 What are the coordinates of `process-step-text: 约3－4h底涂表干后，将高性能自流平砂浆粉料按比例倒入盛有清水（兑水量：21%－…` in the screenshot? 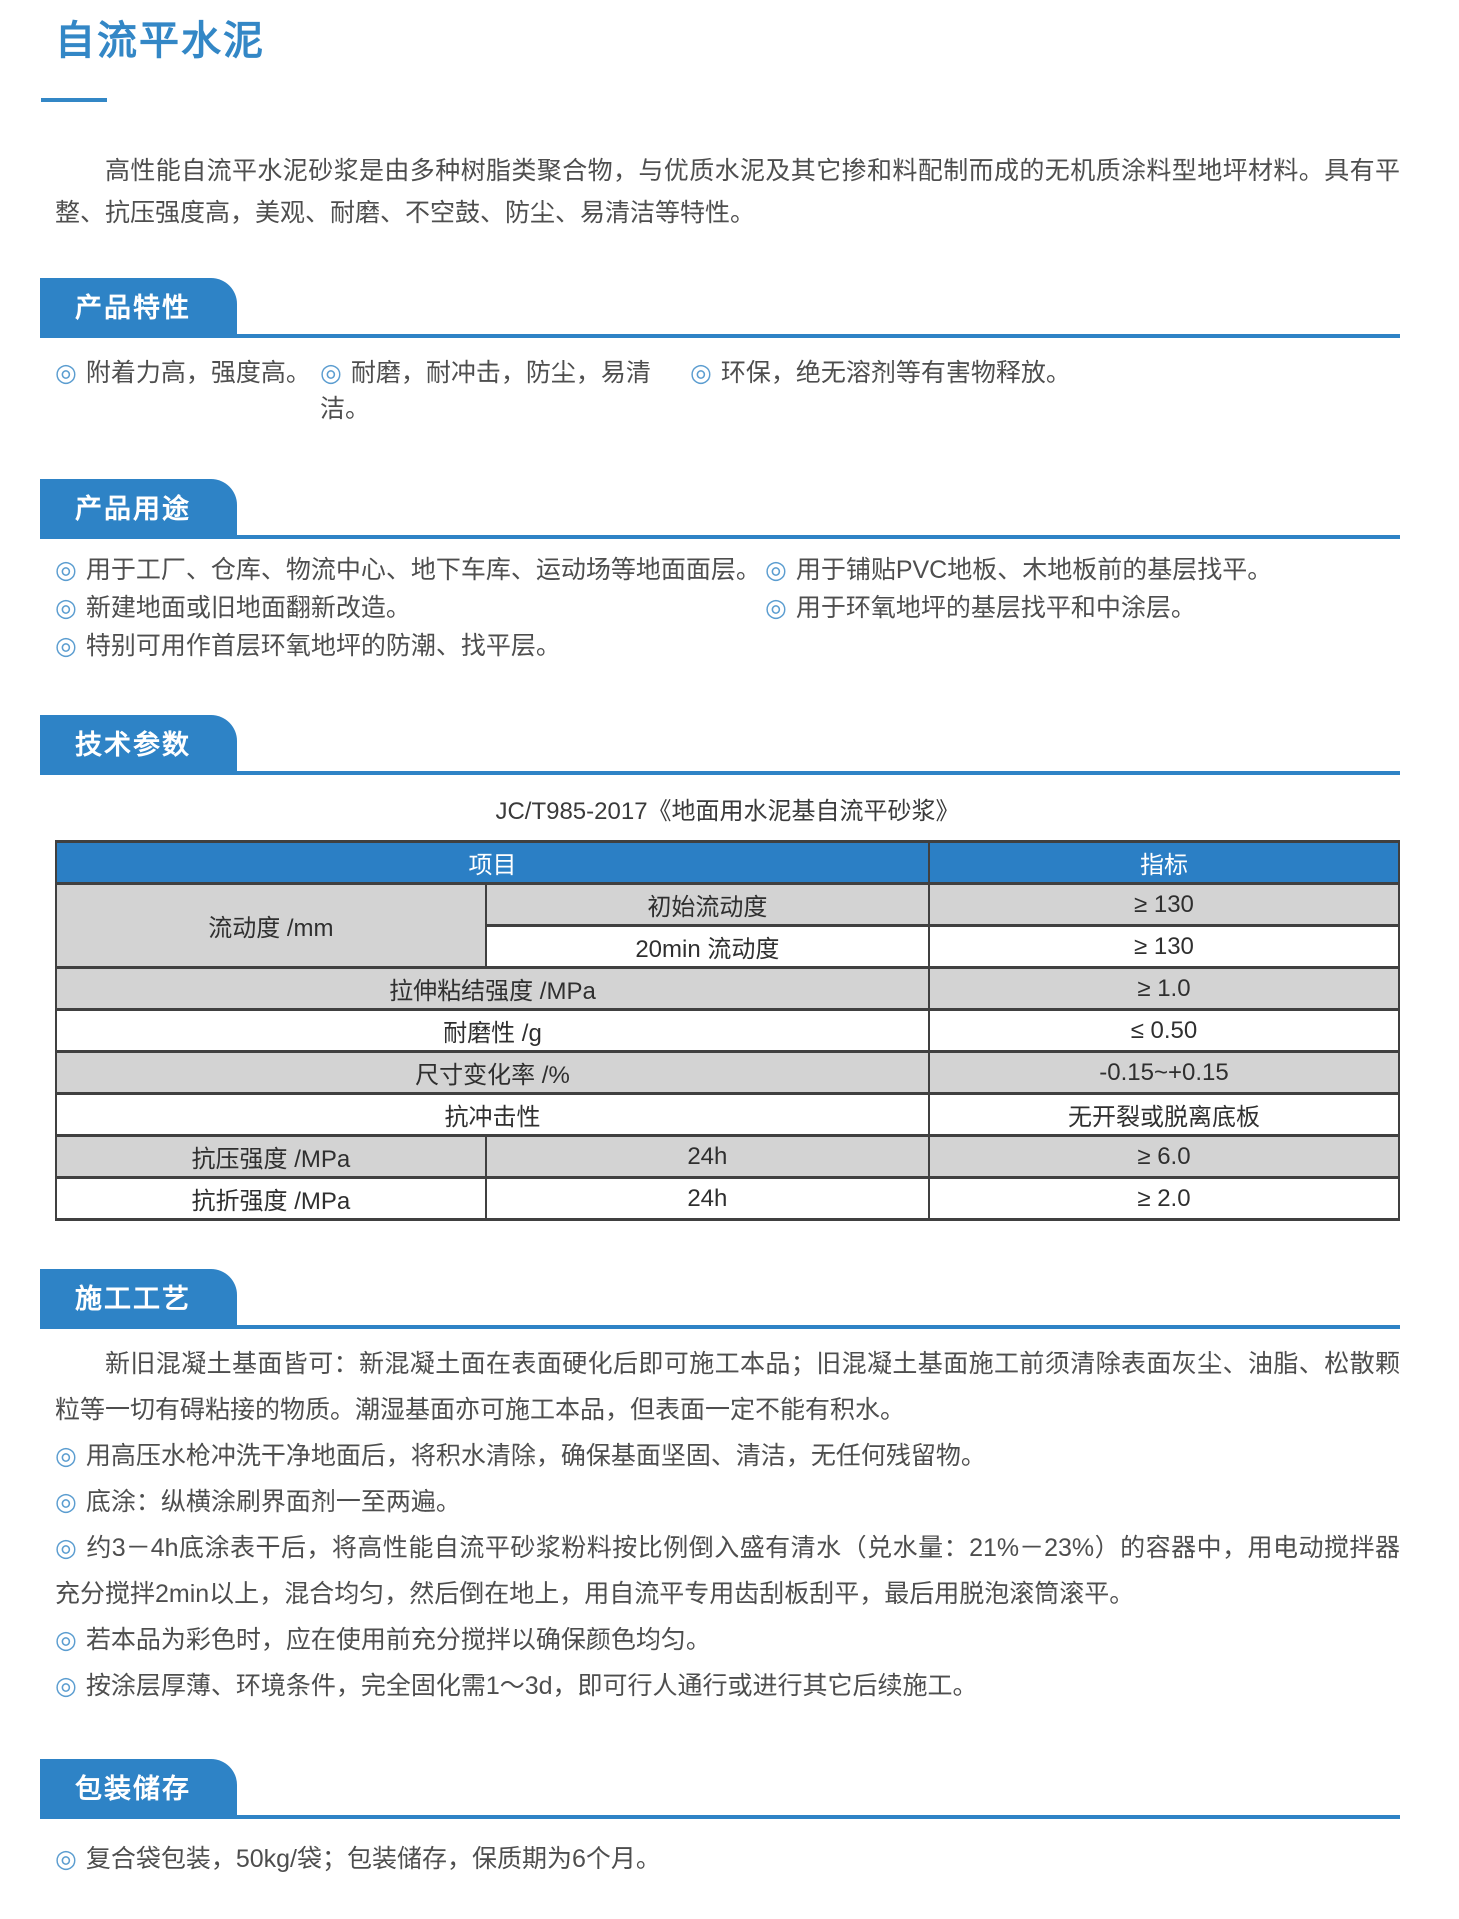 It's located at (727, 1571).